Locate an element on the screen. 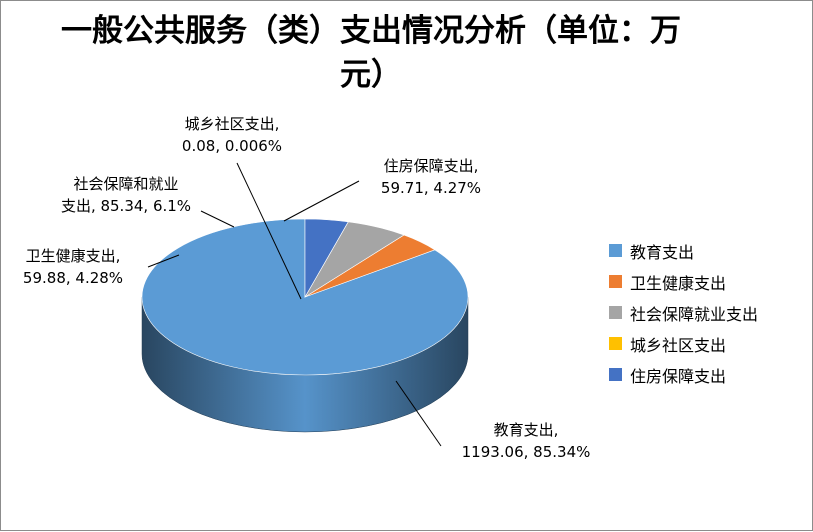 This screenshot has height=532, width=813. data-label: 59.88, 4.28% is located at coordinates (73, 278).